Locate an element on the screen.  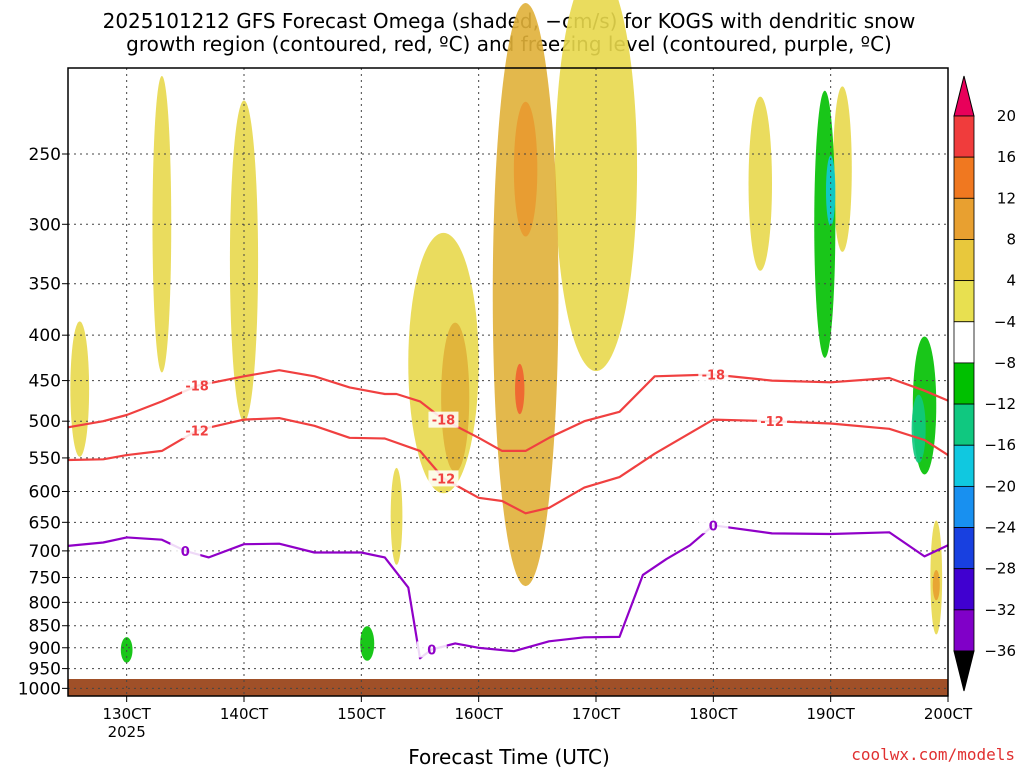
y-tick-label: 600 is located at coordinates (45, 492).